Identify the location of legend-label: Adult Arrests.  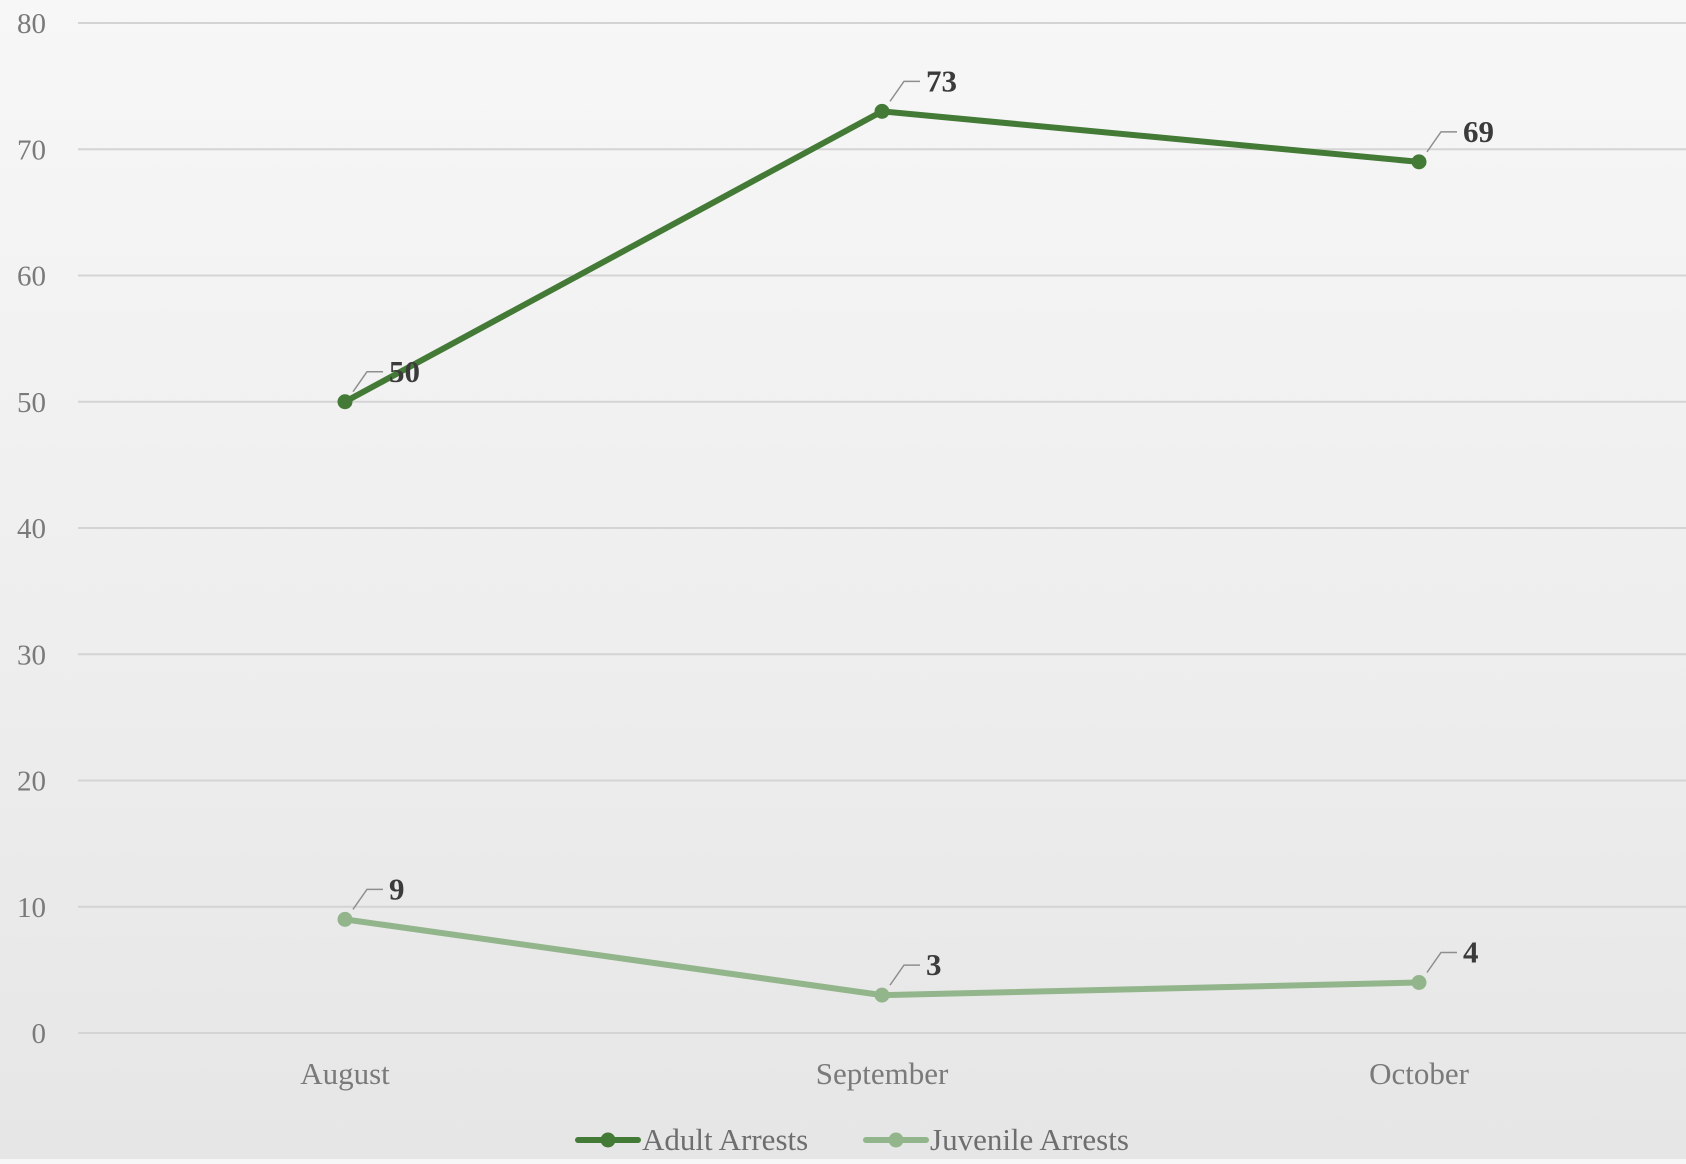
(725, 1139).